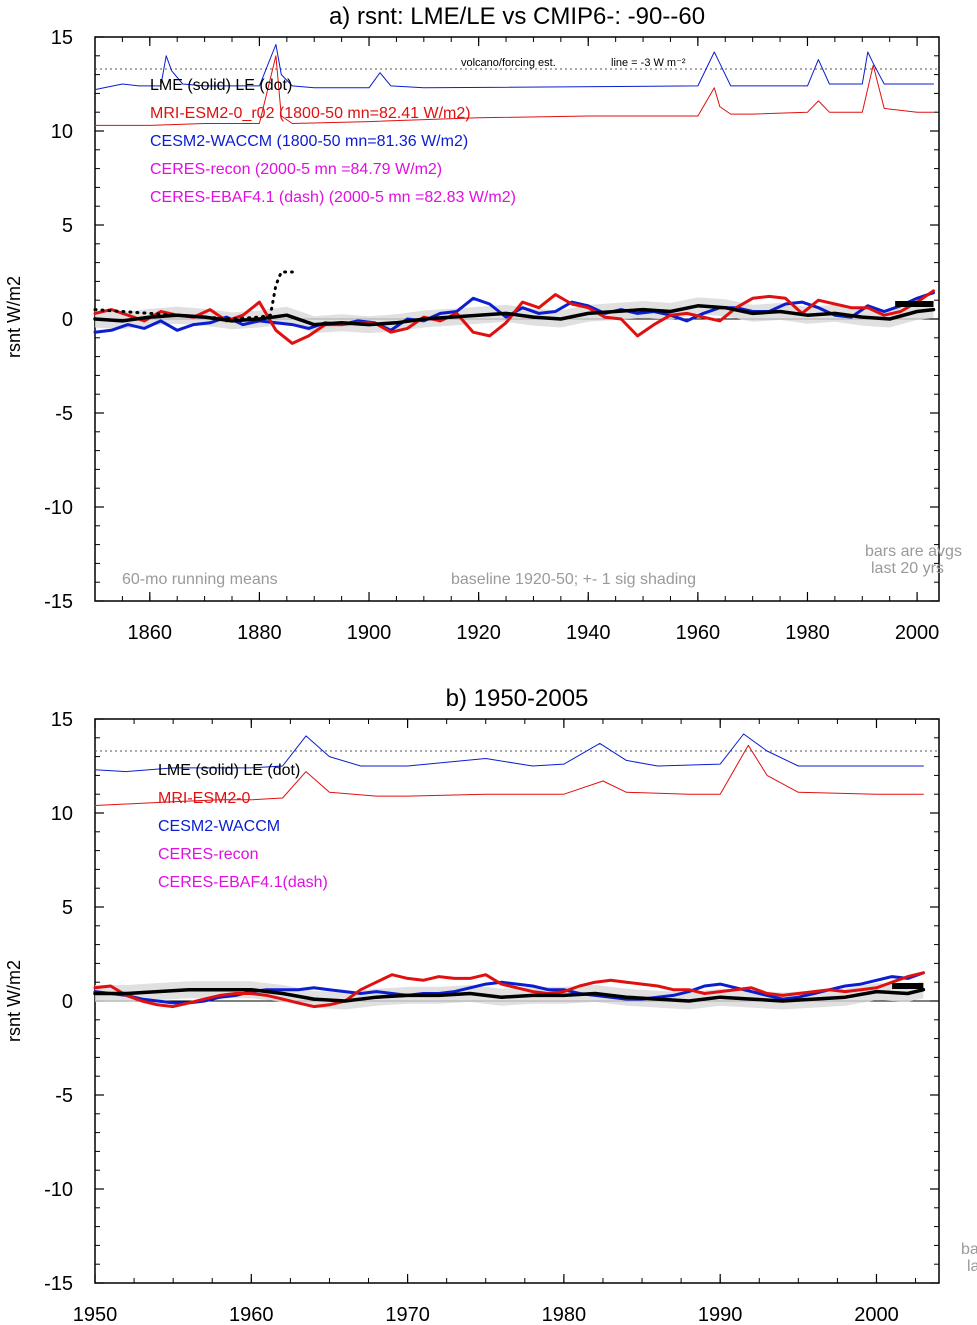 This screenshot has height=1325, width=977. I want to click on panel-a-title: a) rsnt: LME/LE vs CMIP6-: -90--60, so click(517, 16).